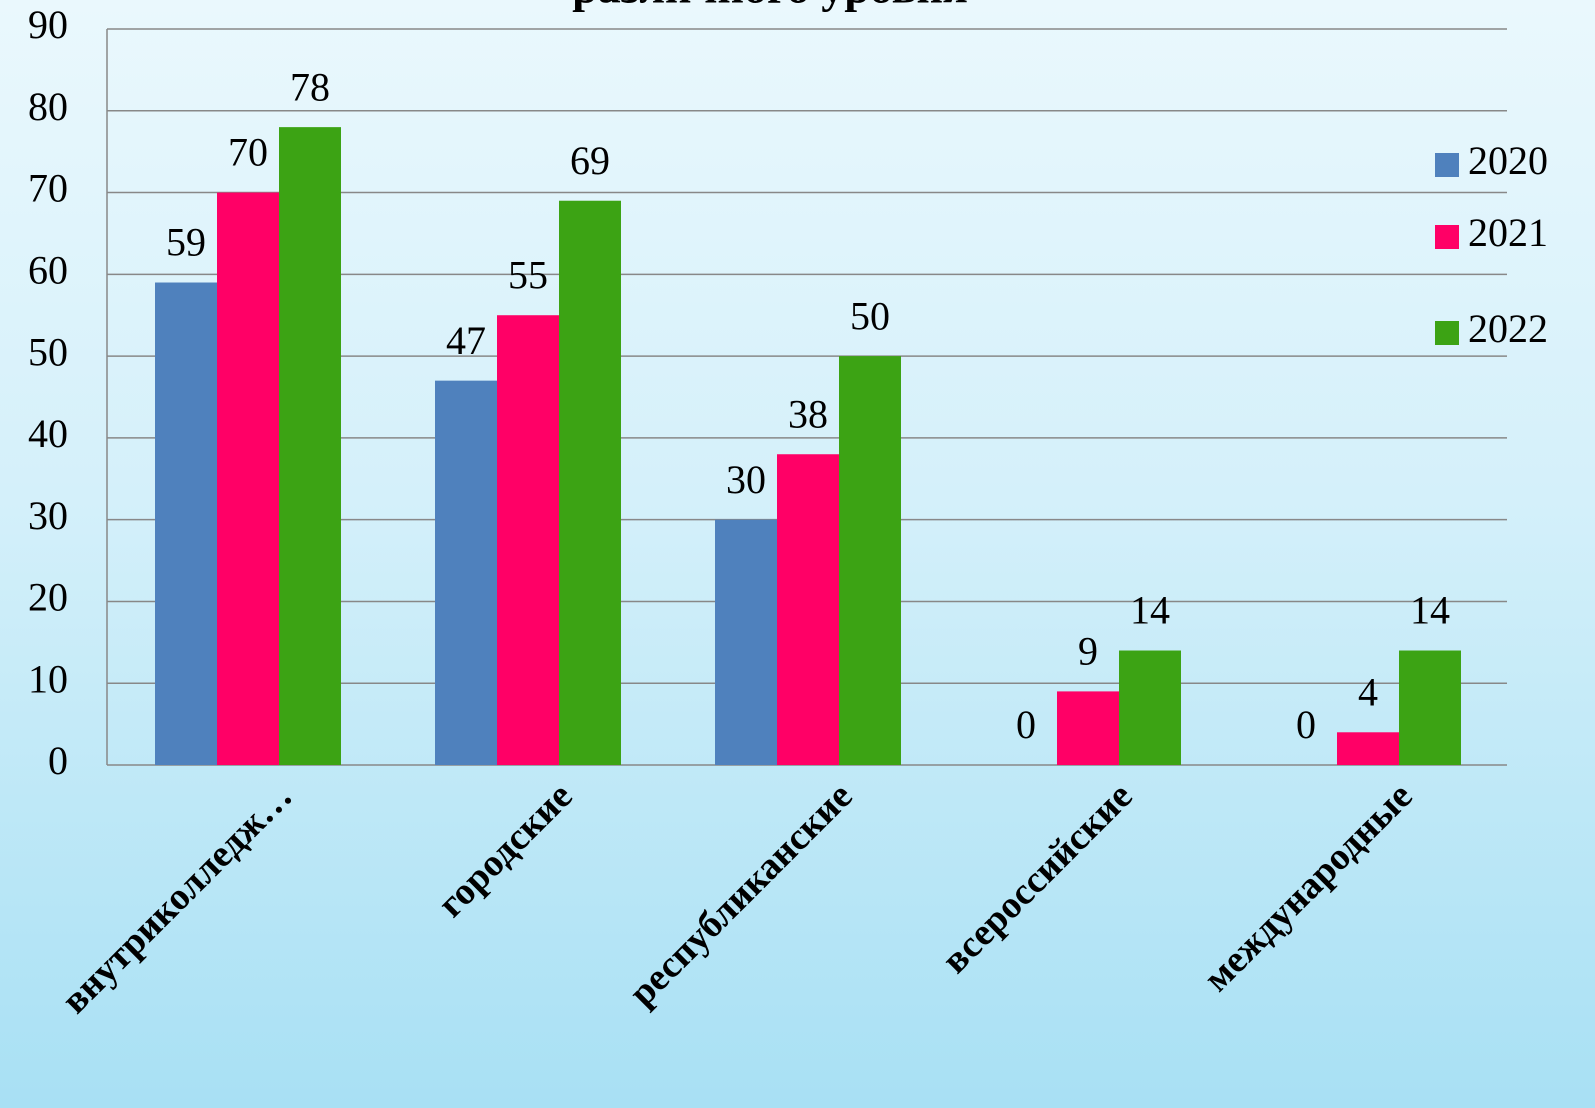  I want to click on chart-title: различного уровня, so click(770, 6).